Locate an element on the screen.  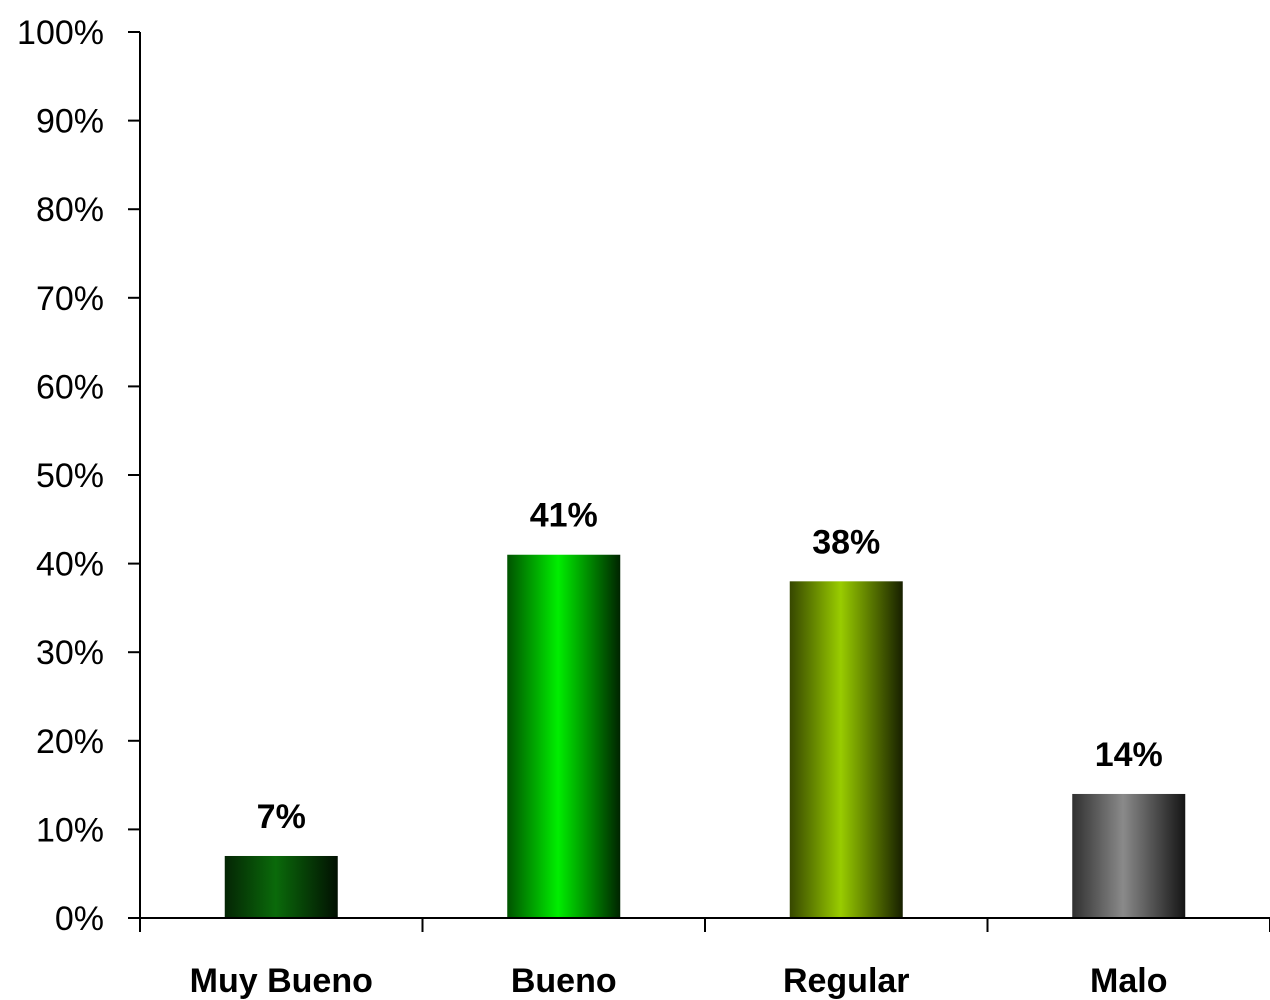
y-tick-label: 60% is located at coordinates (70, 387).